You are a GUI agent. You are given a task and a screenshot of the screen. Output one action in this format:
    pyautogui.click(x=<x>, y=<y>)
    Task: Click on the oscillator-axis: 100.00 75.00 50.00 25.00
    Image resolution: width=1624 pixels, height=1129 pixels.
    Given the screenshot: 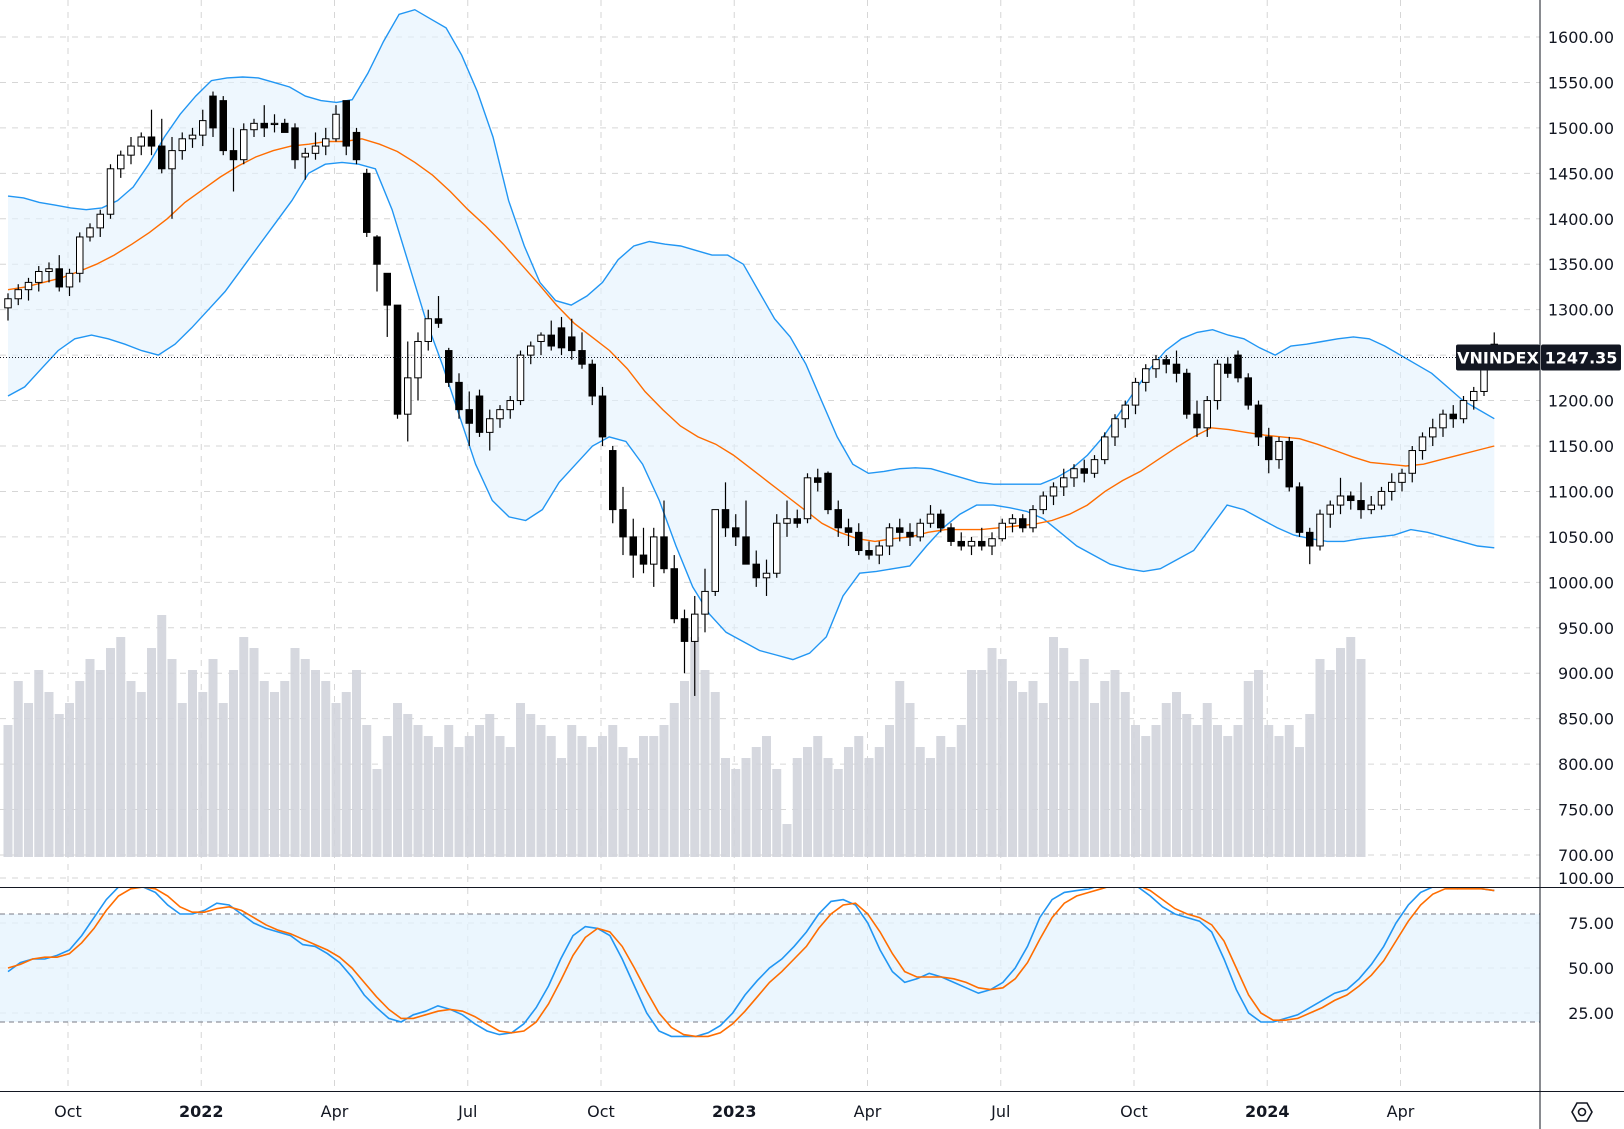 What is the action you would take?
    pyautogui.click(x=1586, y=946)
    